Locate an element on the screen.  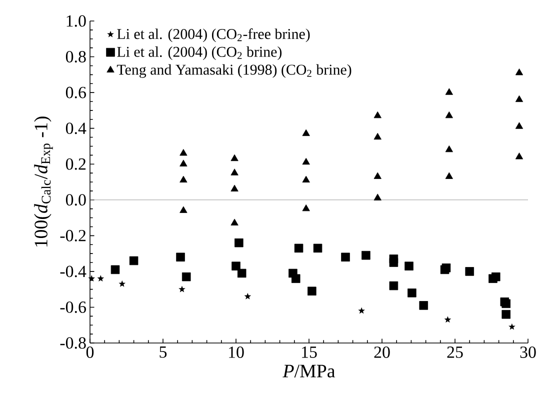
x-axis-title: P/MPa is located at coordinates (309, 371).